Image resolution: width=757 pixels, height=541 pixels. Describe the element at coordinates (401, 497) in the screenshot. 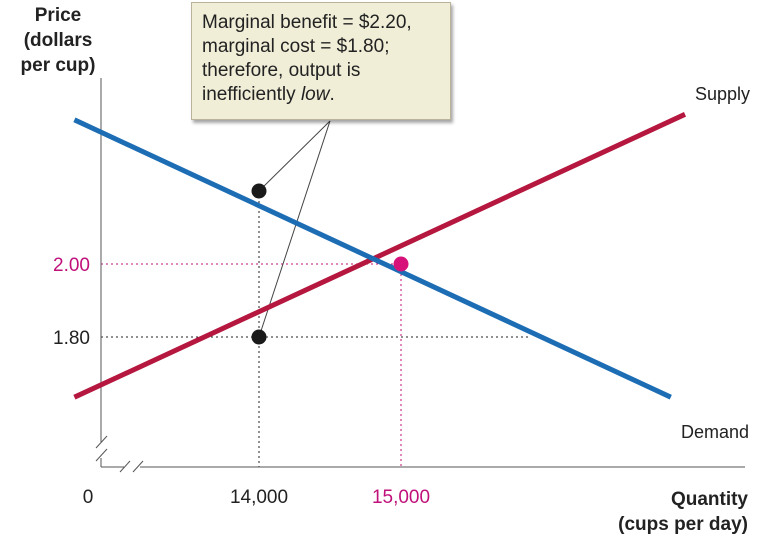

I see `x-tick-label-15-000: 15,000` at that location.